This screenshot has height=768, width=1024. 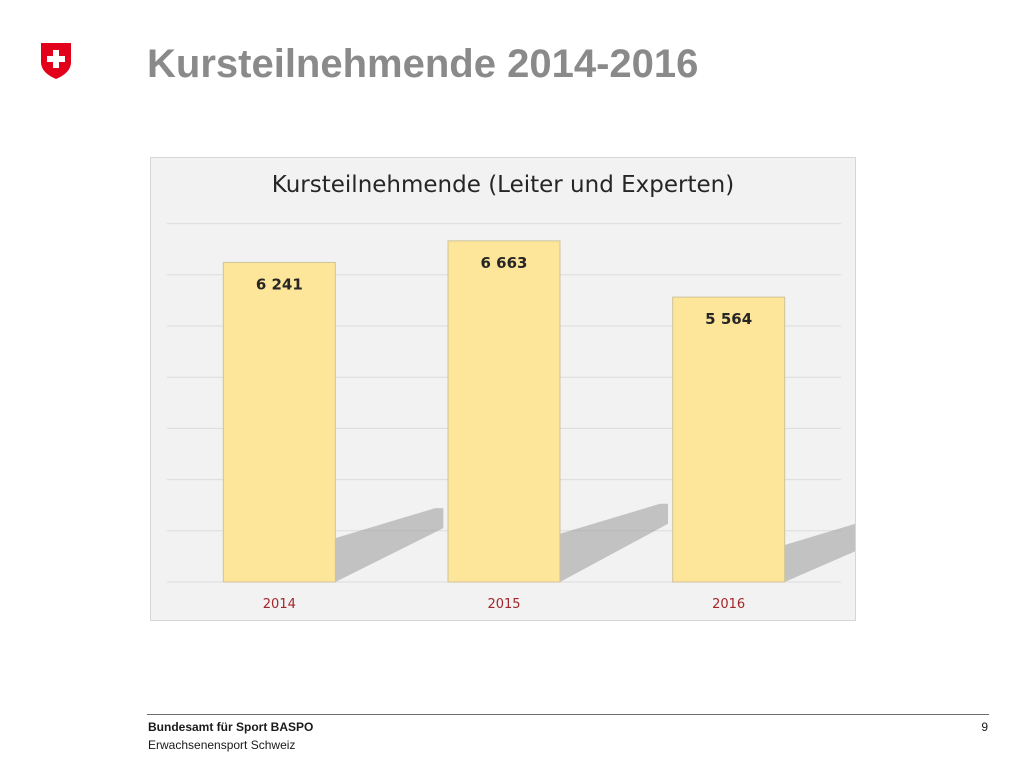 I want to click on data-label-2015: 6 663, so click(x=504, y=263).